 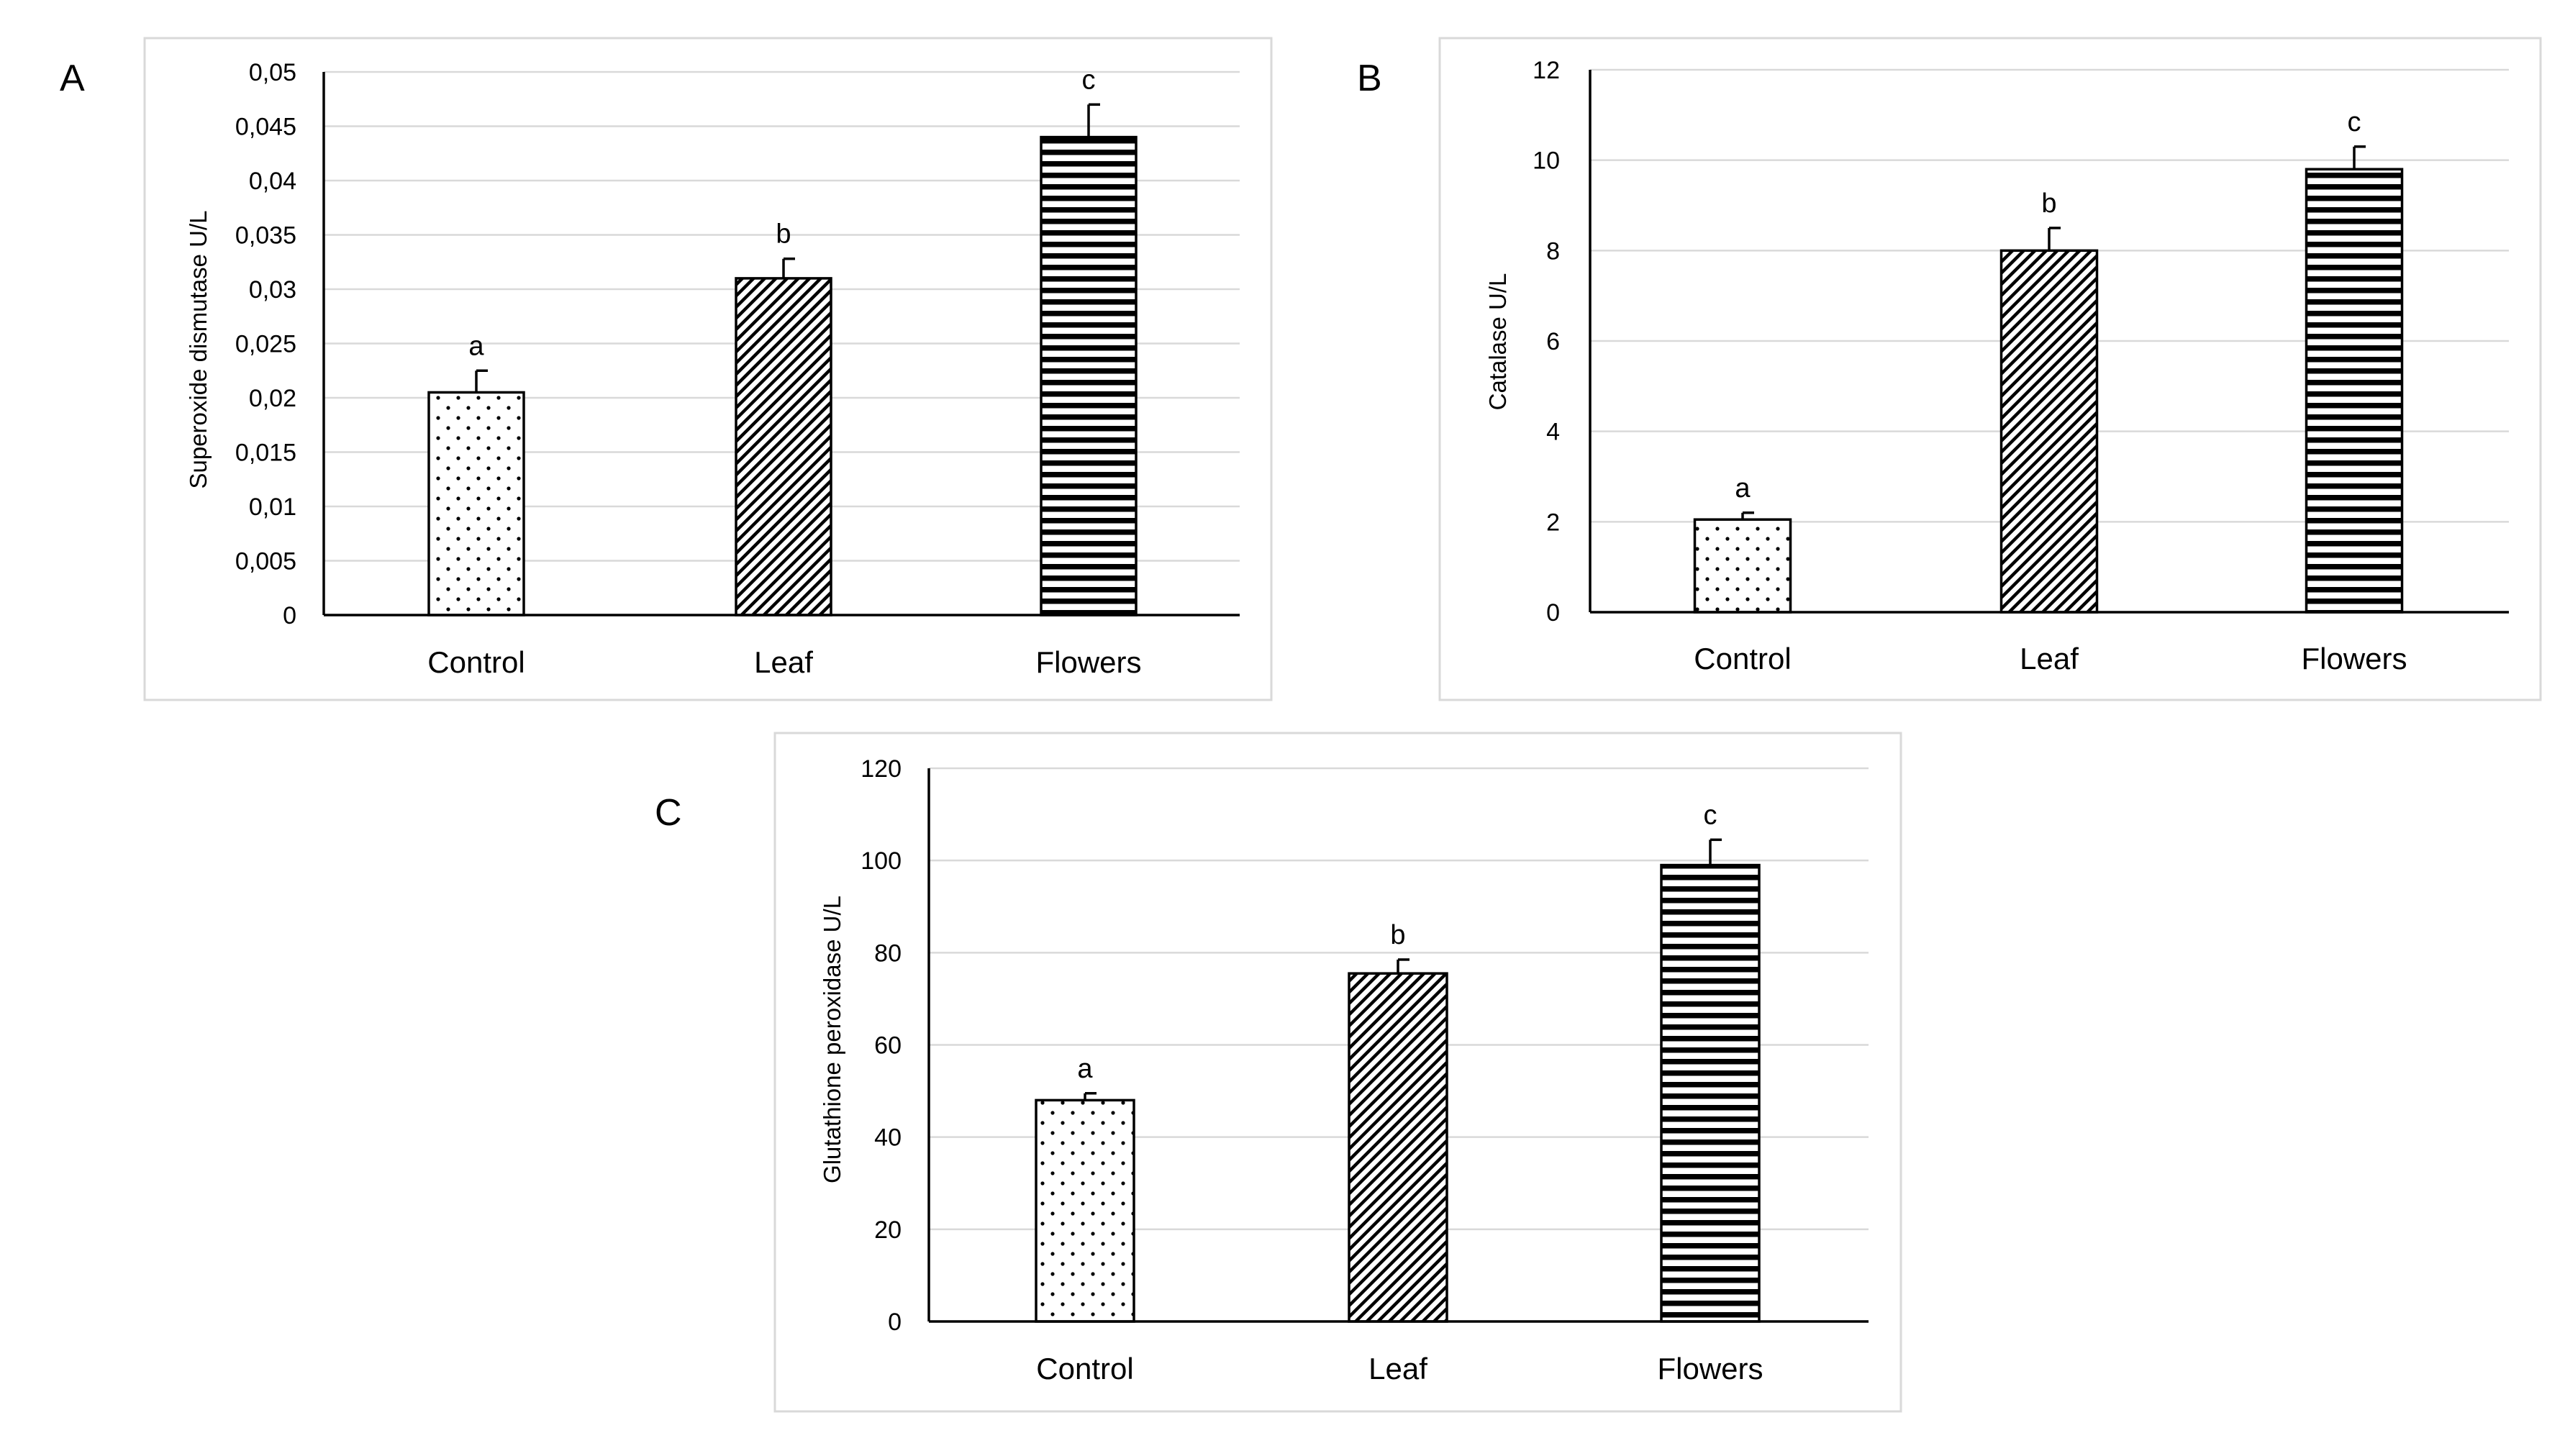 I want to click on y-tick-label-a: 0,045, so click(x=265, y=127).